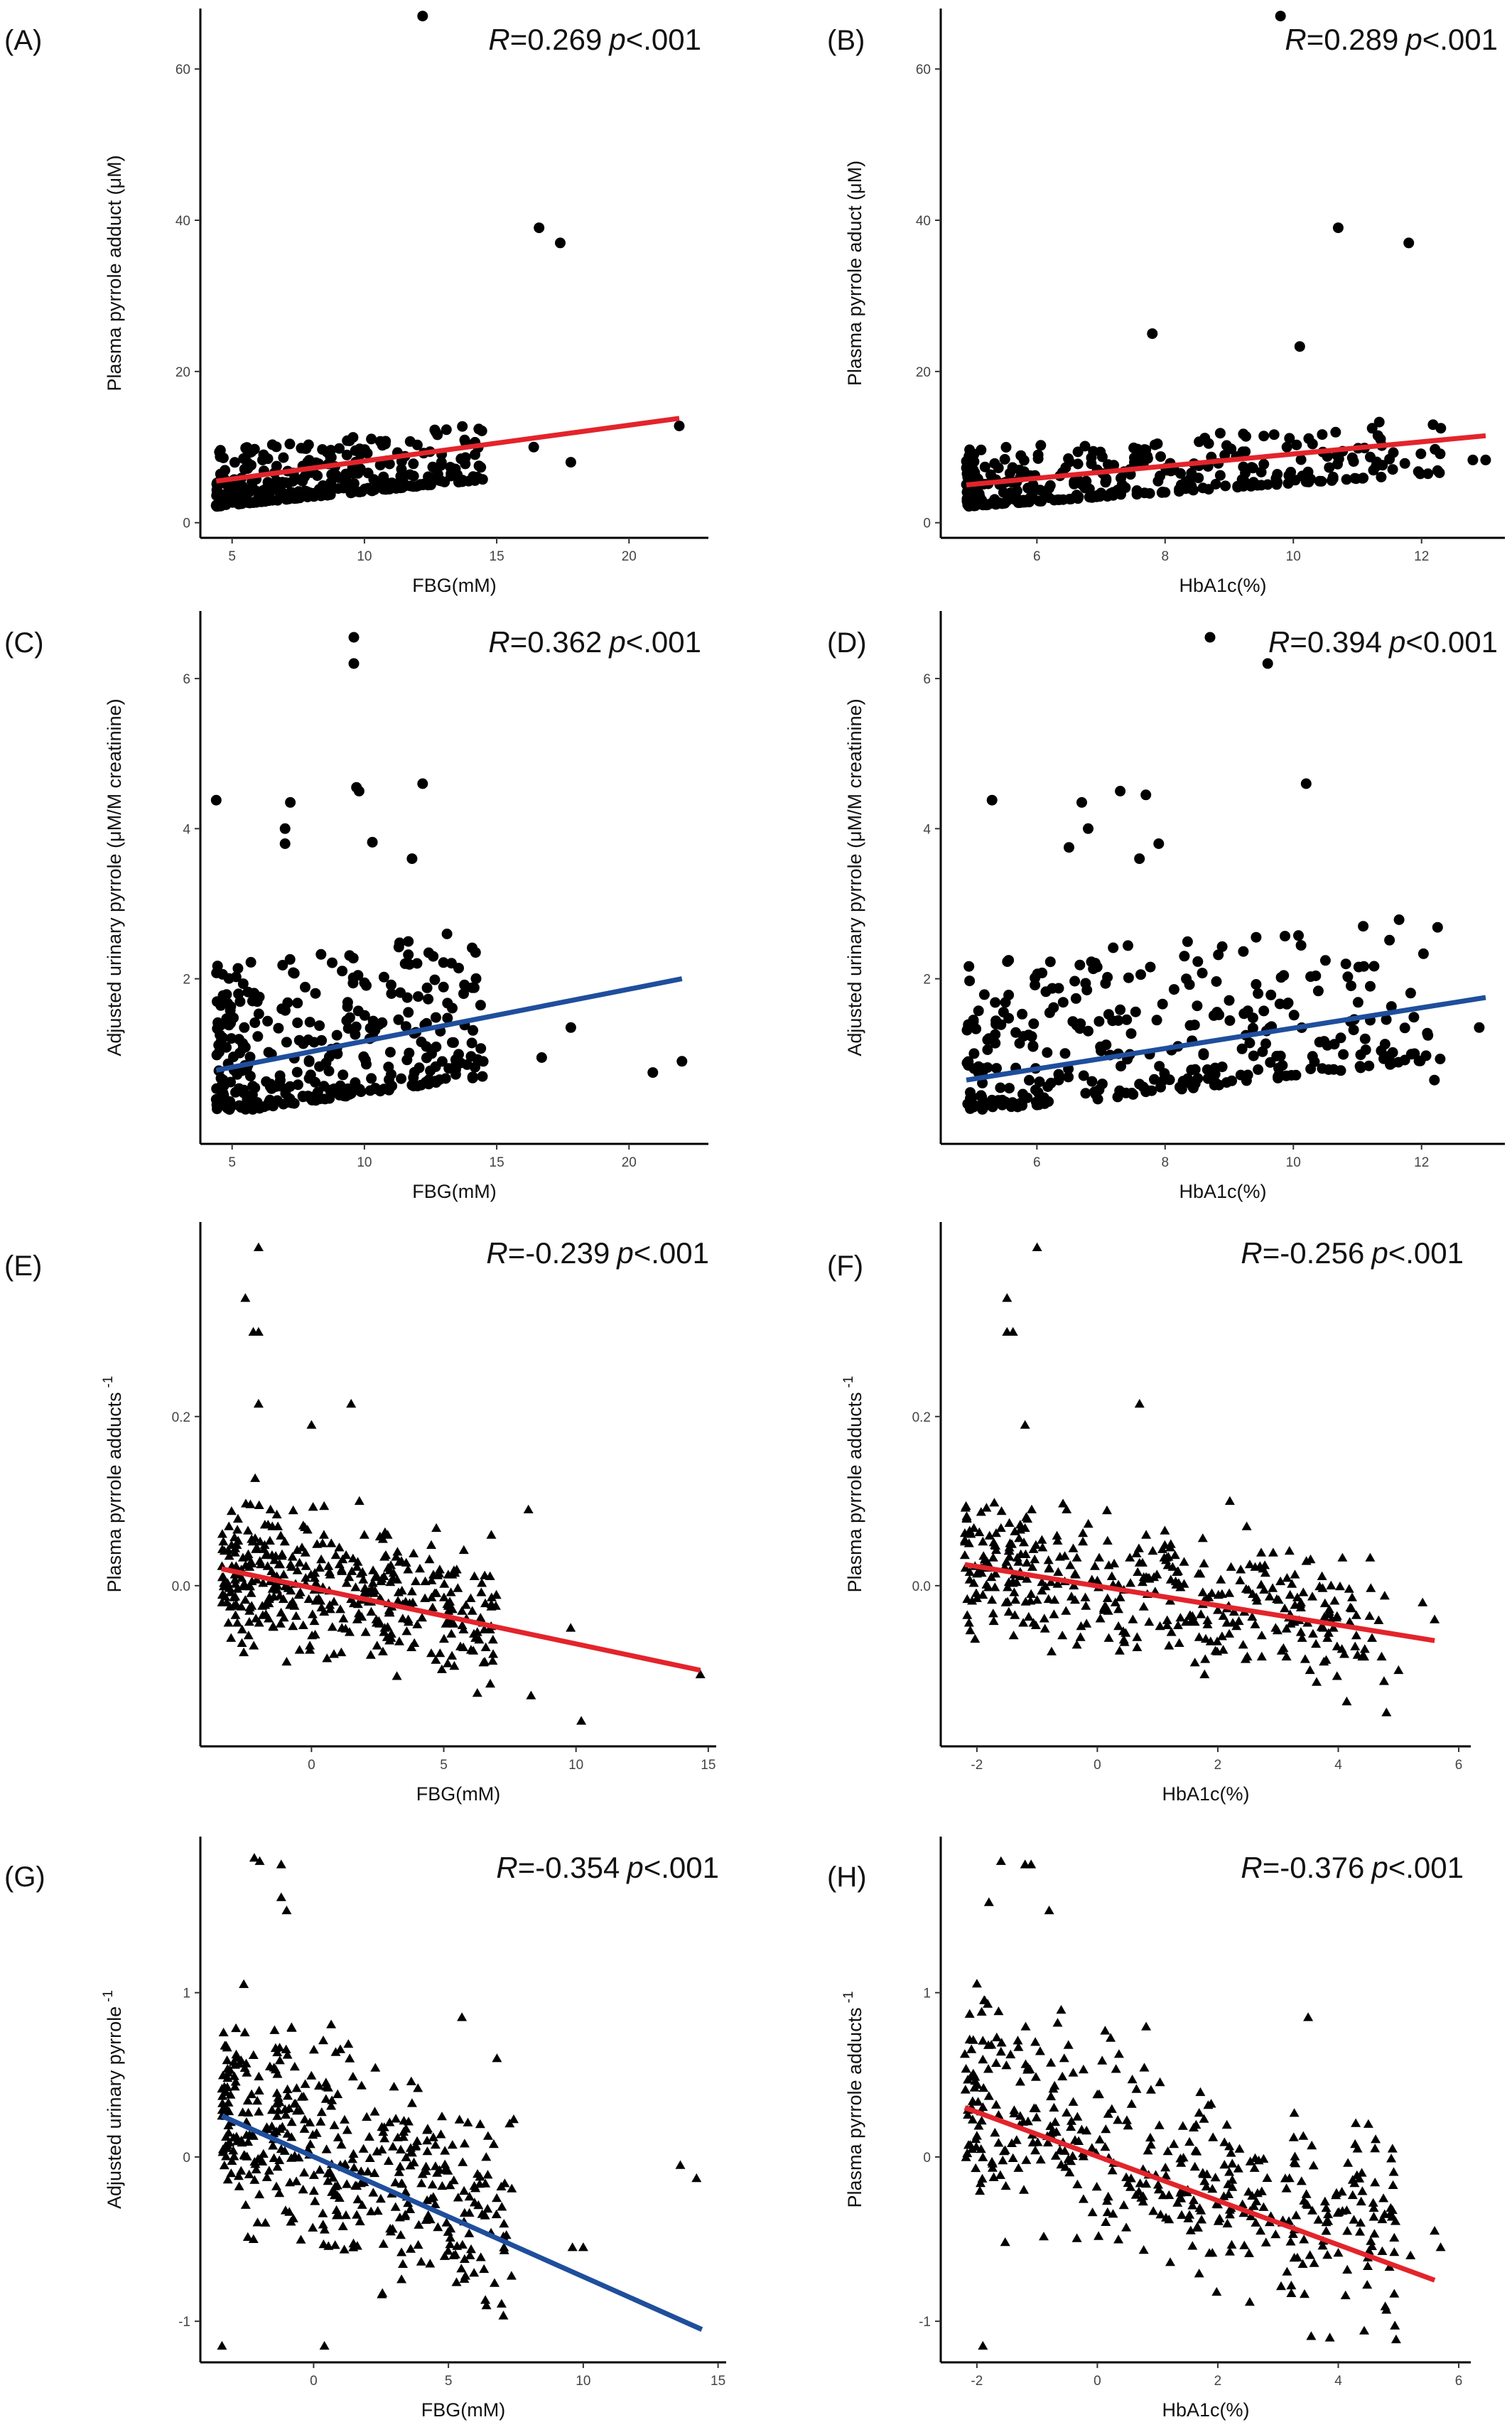 The height and width of the screenshot is (2427, 1512). What do you see at coordinates (1421, 556) in the screenshot?
I see `x-tick-label: 12` at bounding box center [1421, 556].